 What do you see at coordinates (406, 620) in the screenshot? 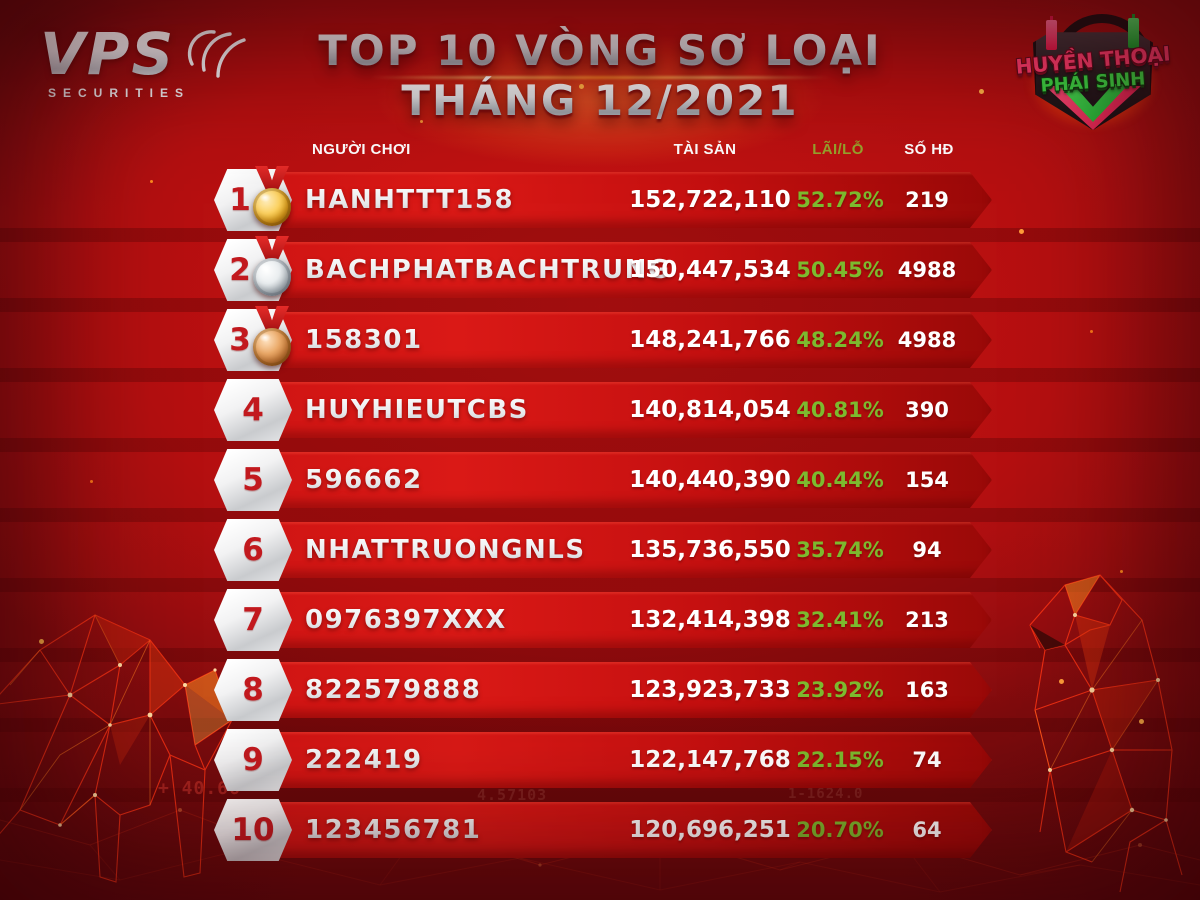
I see `player-name: 0976397XXX` at bounding box center [406, 620].